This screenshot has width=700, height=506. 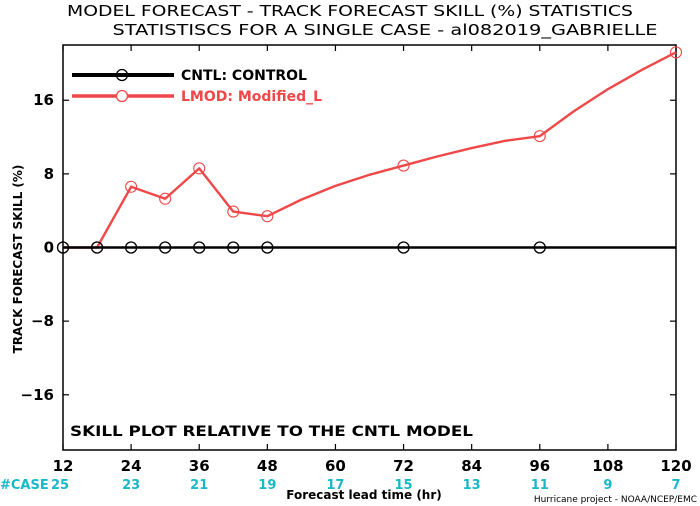 I want to click on case-count-96: 11, so click(x=540, y=485).